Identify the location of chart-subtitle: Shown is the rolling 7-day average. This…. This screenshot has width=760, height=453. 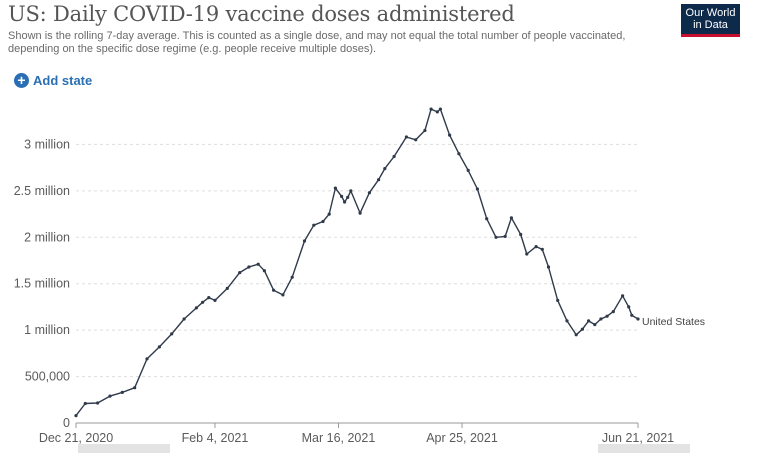
(317, 42).